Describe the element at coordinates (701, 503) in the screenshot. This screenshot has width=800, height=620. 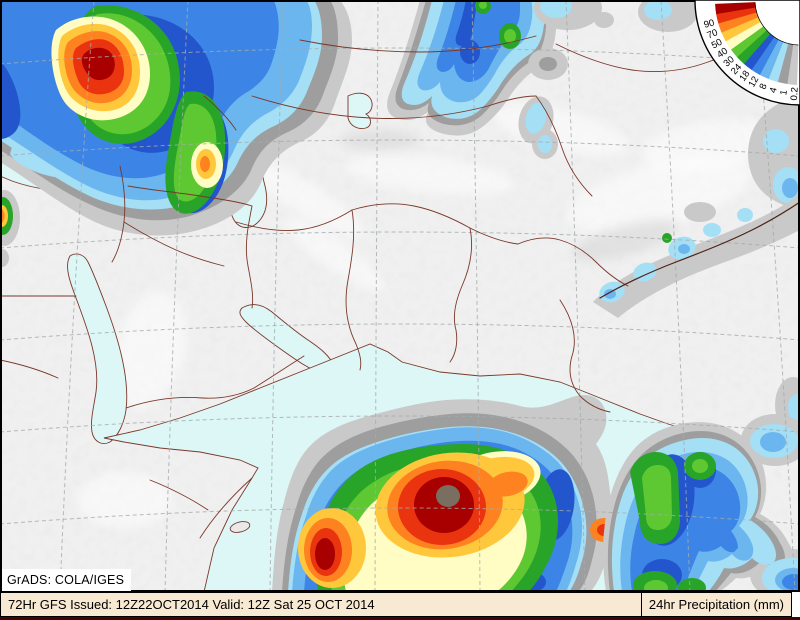
I see `precip-system-india-southeast` at that location.